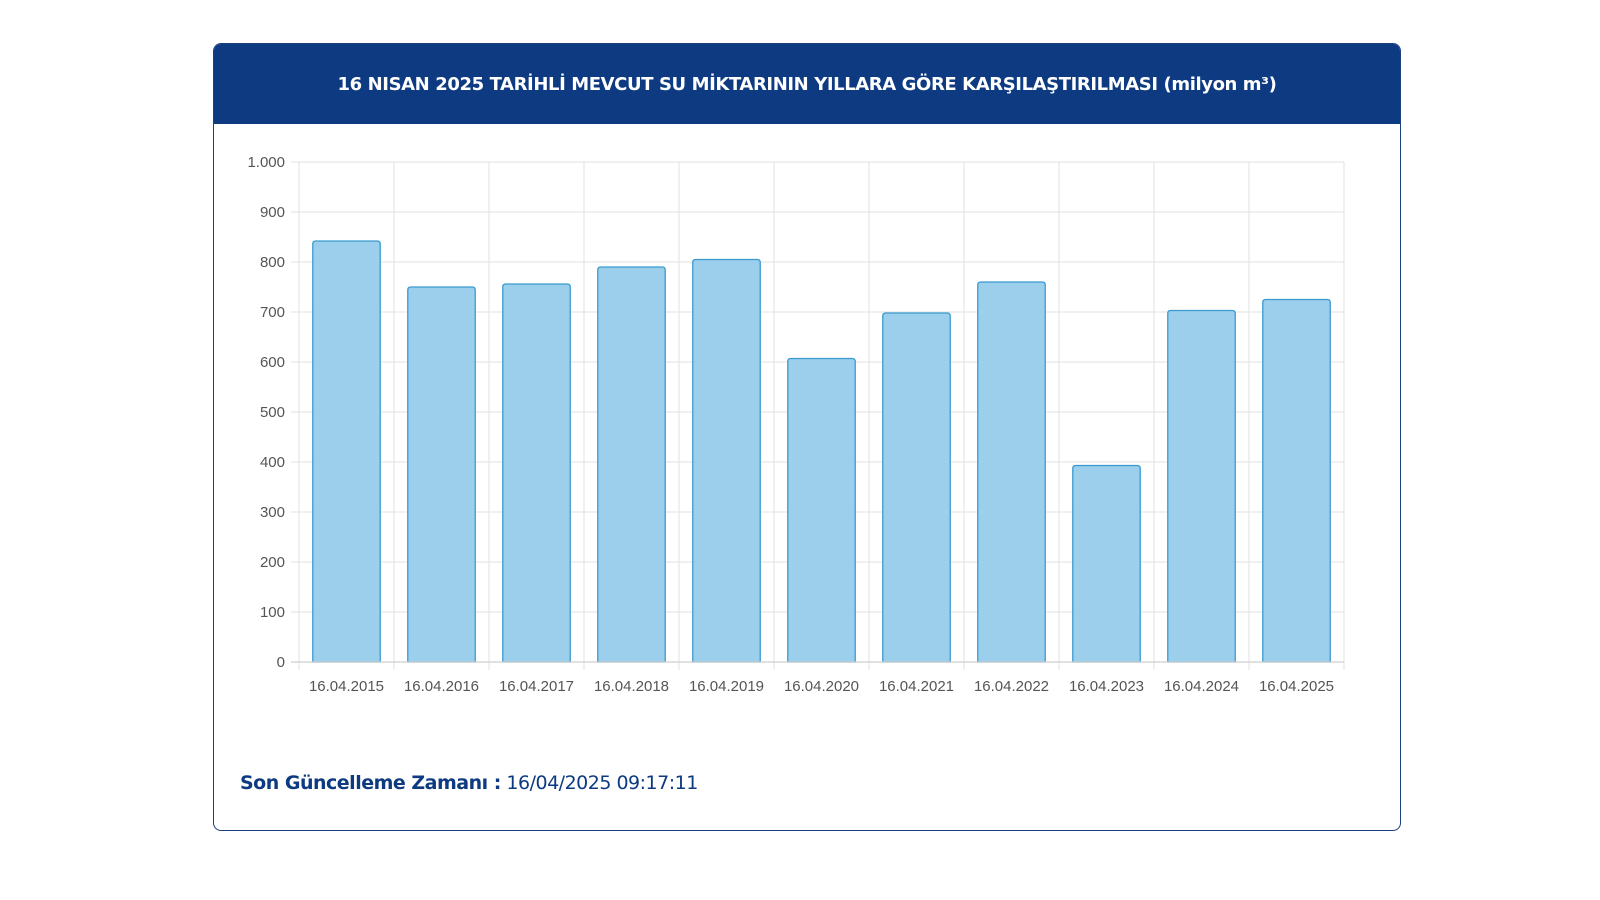  What do you see at coordinates (272, 562) in the screenshot?
I see `y-tick-label: 200` at bounding box center [272, 562].